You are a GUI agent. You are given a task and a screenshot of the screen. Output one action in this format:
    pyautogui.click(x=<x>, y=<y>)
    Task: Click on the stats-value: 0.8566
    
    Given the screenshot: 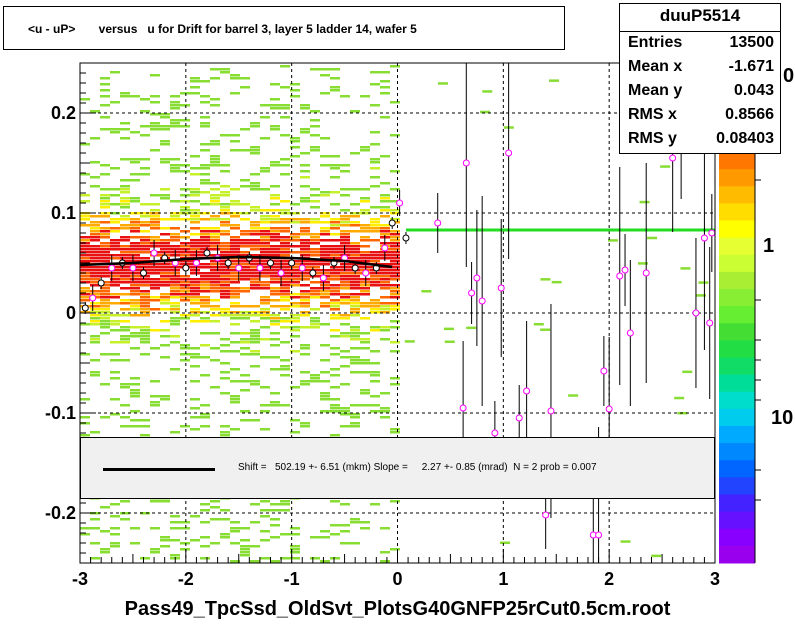 What is the action you would take?
    pyautogui.click(x=749, y=114)
    